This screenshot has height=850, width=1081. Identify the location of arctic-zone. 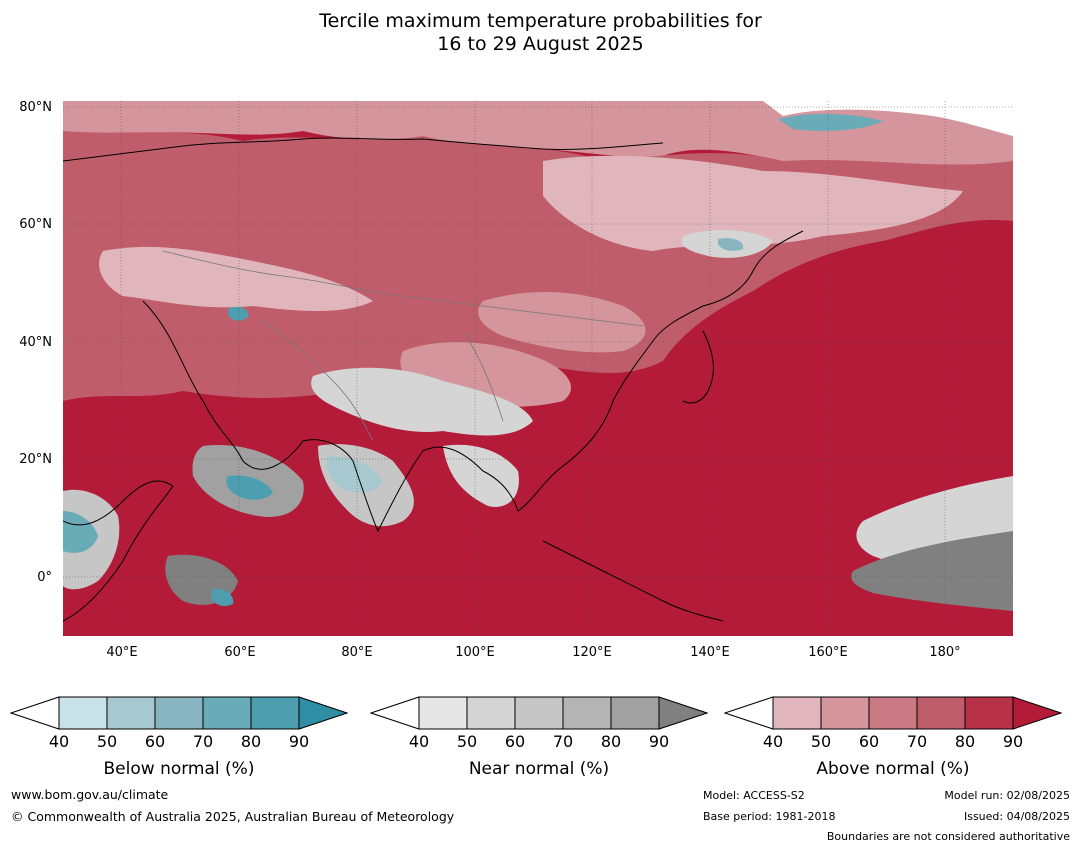
(538, 137).